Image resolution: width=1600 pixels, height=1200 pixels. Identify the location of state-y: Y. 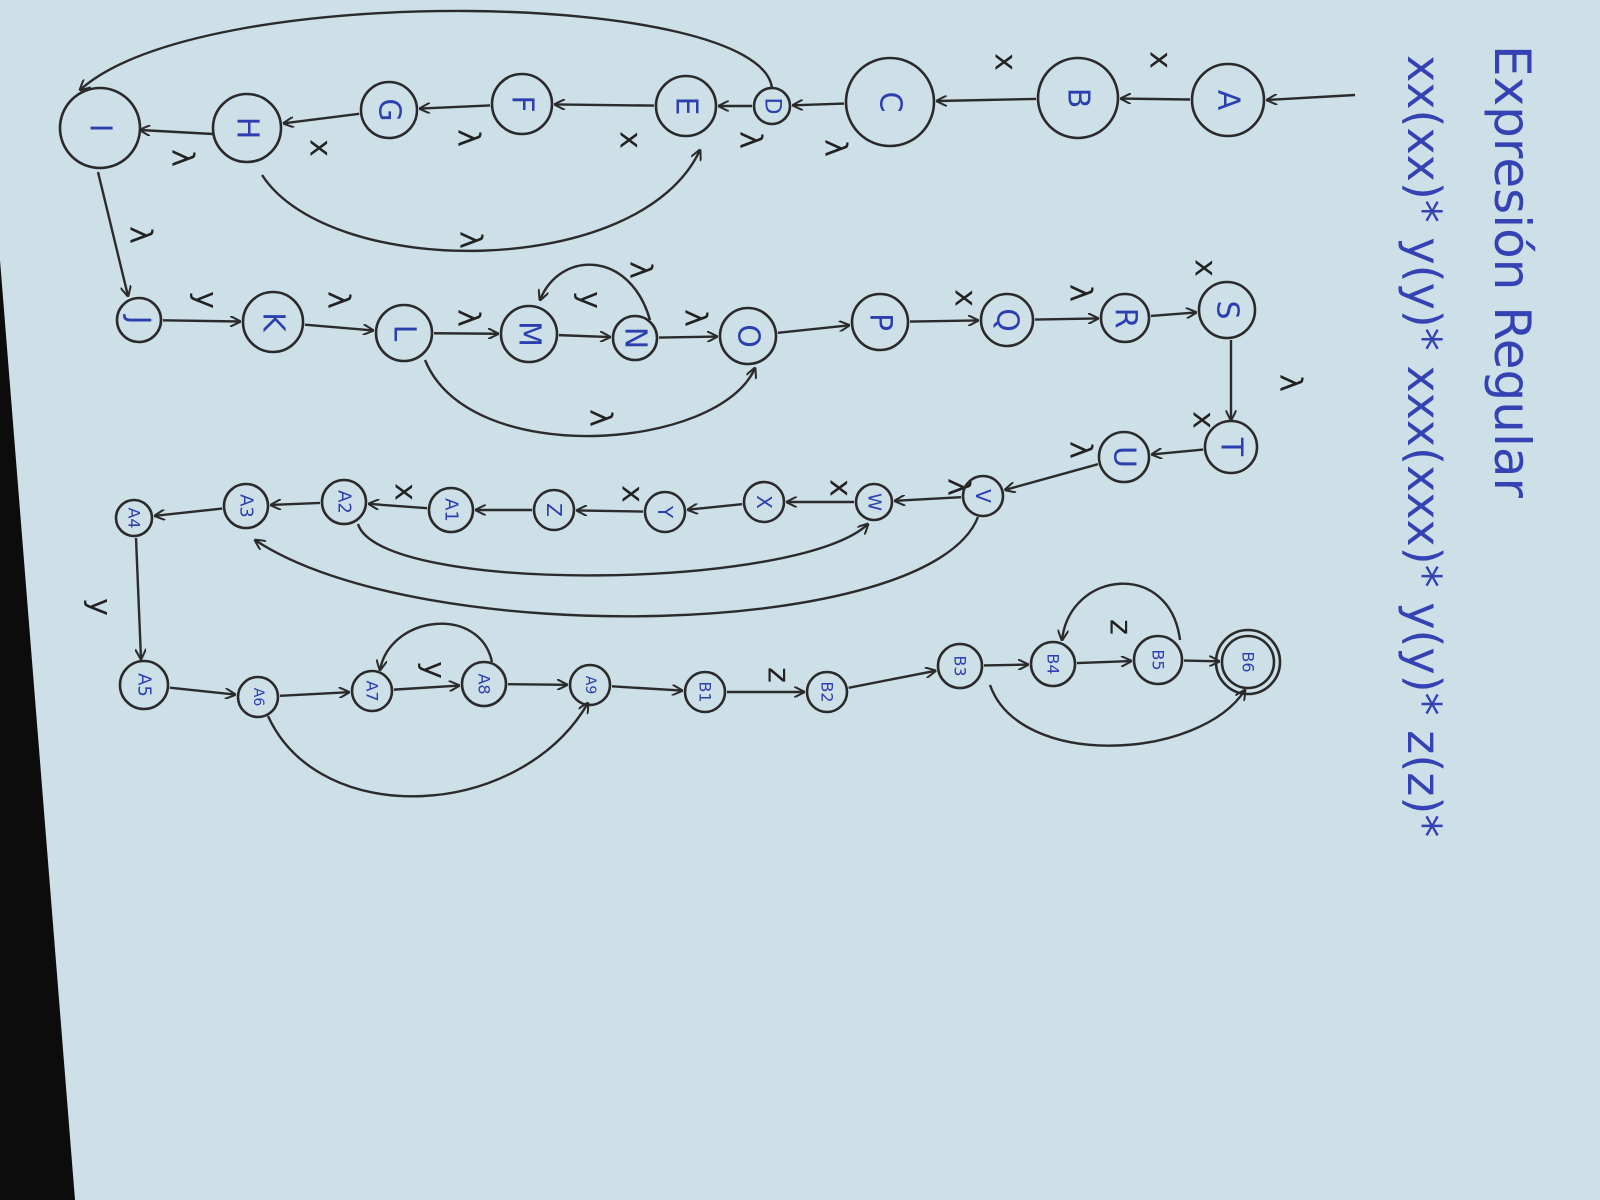
(665, 512).